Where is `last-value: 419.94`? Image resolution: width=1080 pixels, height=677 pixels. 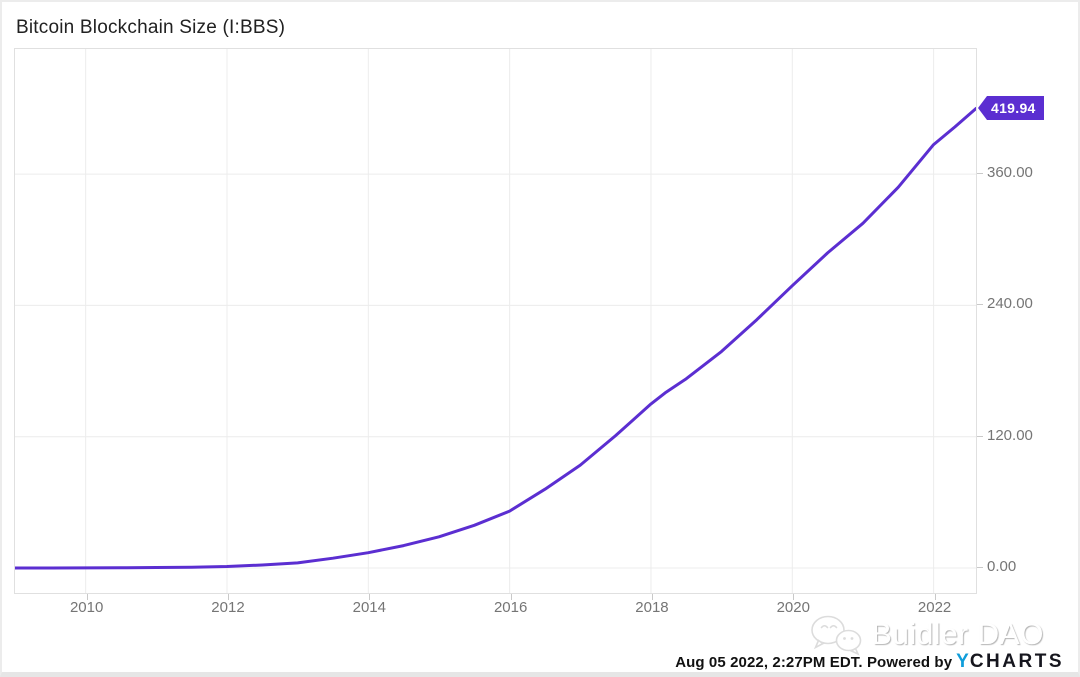 last-value: 419.94 is located at coordinates (1015, 107).